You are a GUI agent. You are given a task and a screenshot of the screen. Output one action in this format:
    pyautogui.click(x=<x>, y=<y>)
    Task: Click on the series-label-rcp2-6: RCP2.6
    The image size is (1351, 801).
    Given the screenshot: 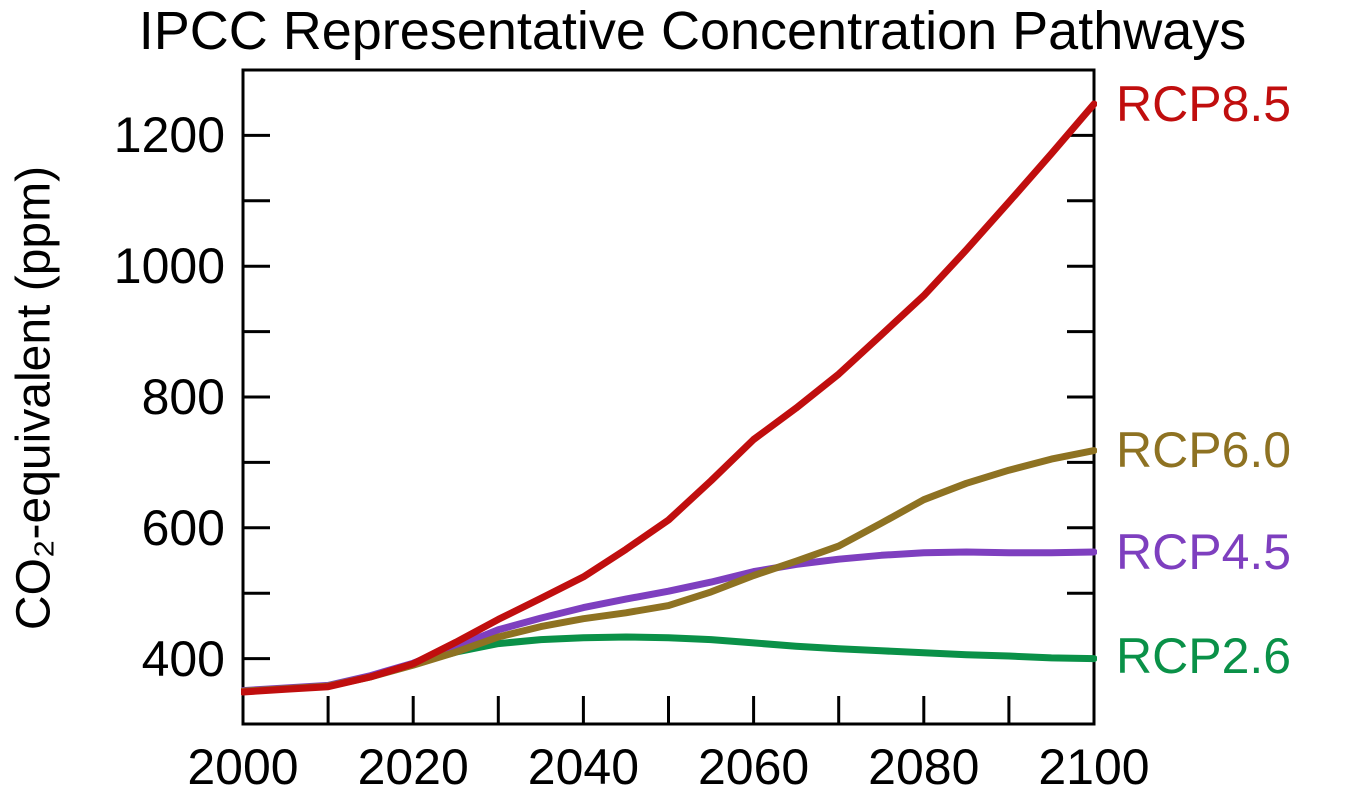 What is the action you would take?
    pyautogui.click(x=1204, y=656)
    